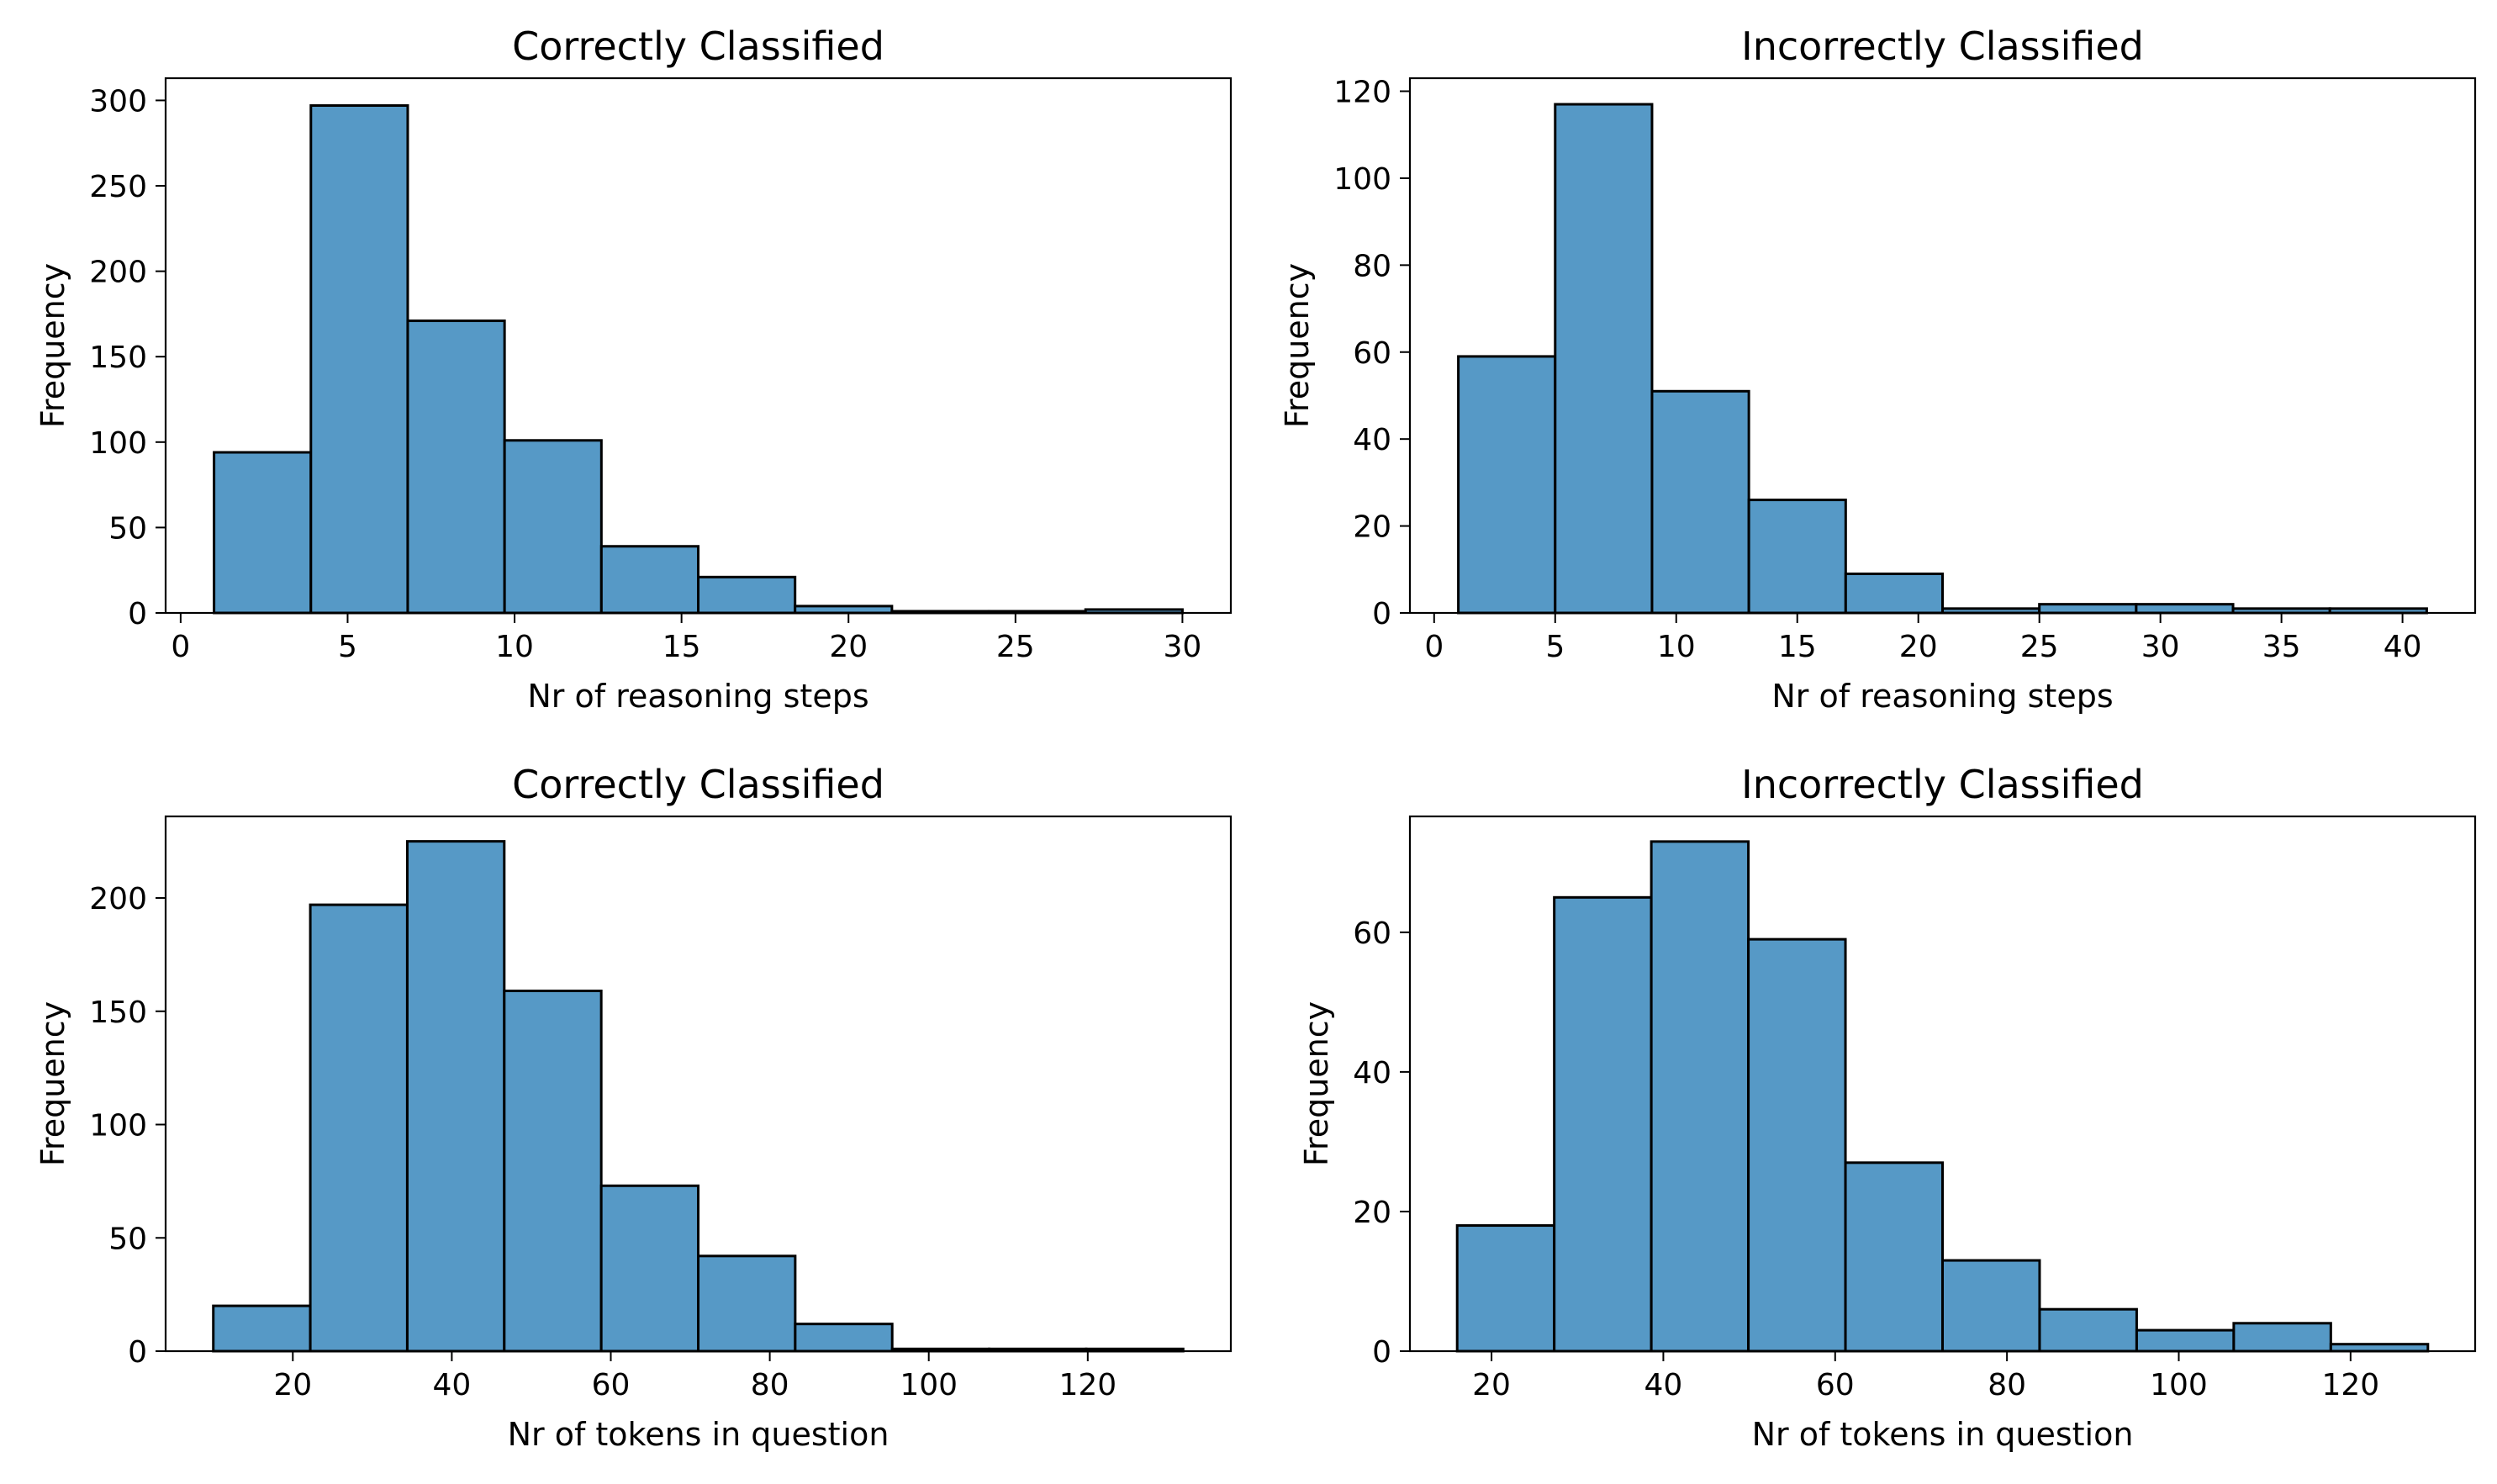 Image resolution: width=2497 pixels, height=1484 pixels. I want to click on y-tick-label: 250, so click(118, 187).